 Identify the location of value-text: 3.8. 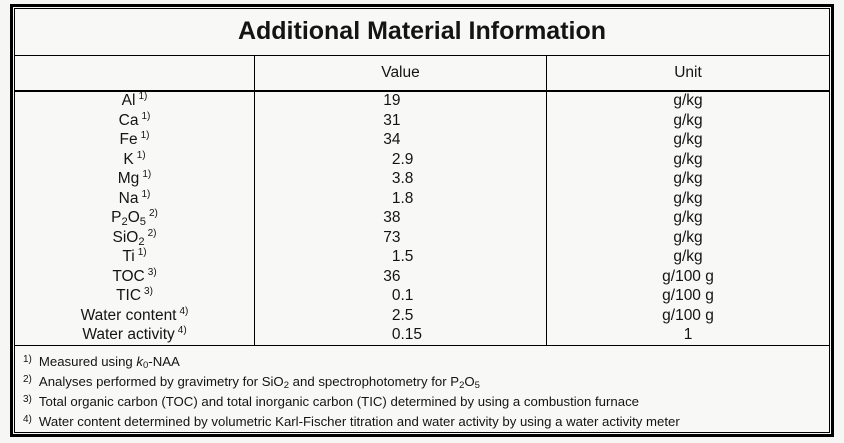
(402, 179).